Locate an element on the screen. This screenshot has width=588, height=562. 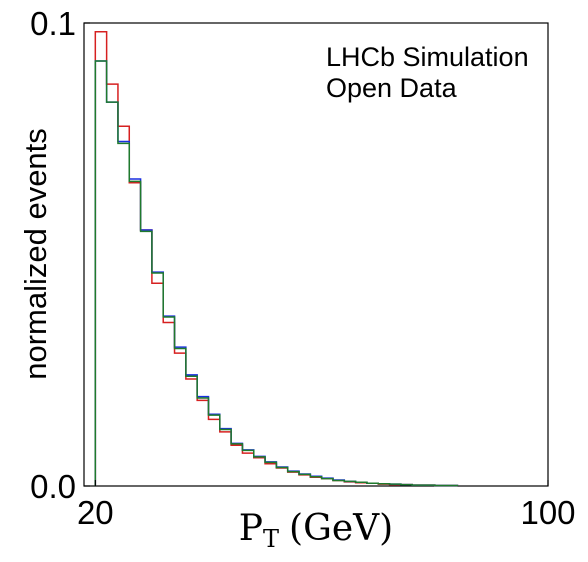
y-ticks: 0.0 0.1 is located at coordinates (60, 255).